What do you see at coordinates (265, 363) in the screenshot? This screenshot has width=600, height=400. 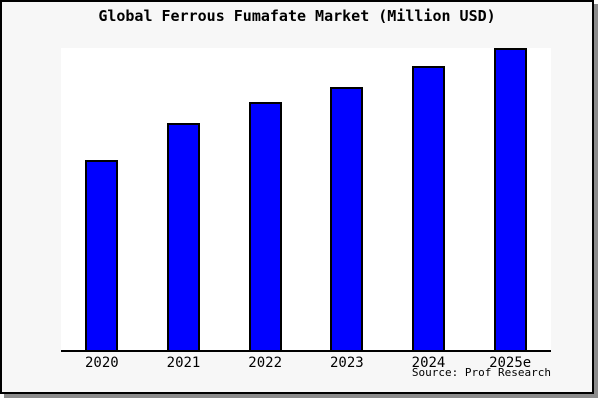 I see `x-tick-label-2022: 2022` at bounding box center [265, 363].